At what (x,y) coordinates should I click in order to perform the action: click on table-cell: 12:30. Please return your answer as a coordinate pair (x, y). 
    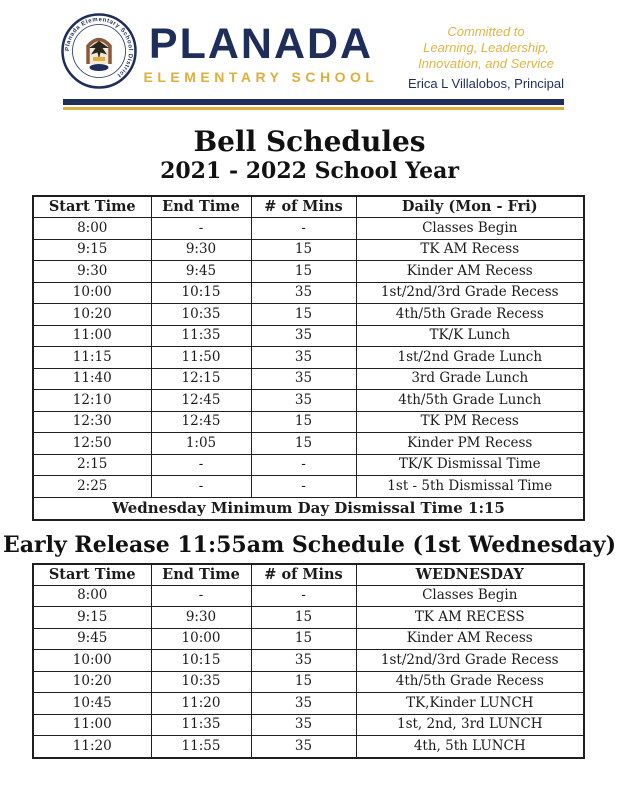
    Looking at the image, I should click on (92, 421).